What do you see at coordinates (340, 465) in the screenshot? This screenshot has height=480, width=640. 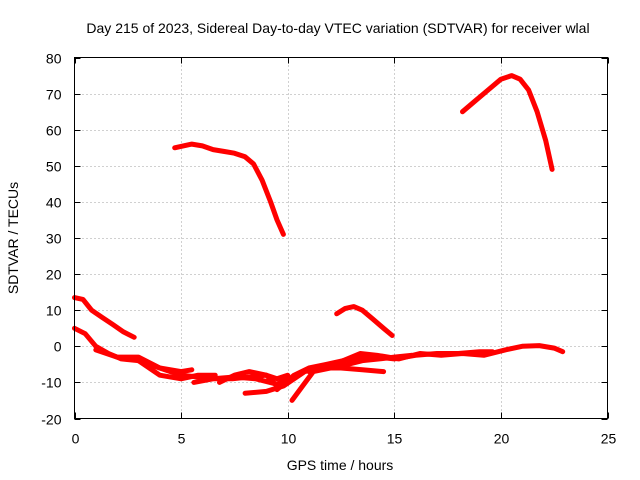 I see `x-axis-label: GPS time / hours` at bounding box center [340, 465].